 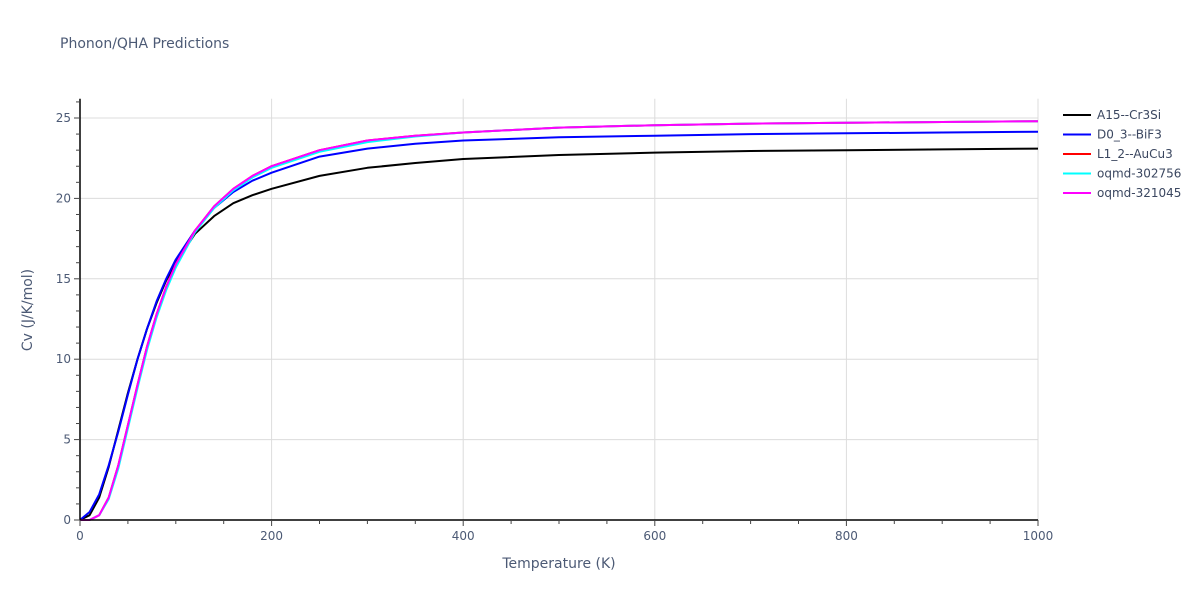 I want to click on y-tick-label: 10, so click(x=63, y=359).